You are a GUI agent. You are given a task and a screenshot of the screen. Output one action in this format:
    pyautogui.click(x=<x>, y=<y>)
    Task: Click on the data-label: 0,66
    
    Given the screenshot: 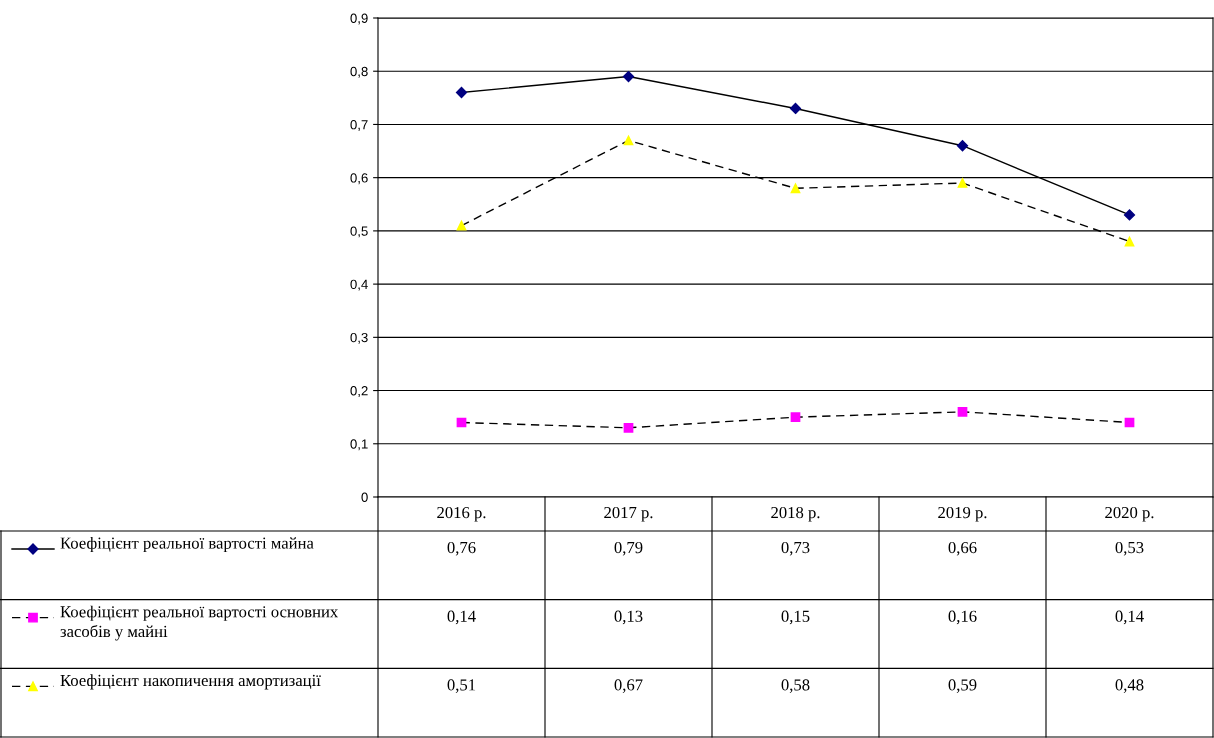 What is the action you would take?
    pyautogui.click(x=962, y=548)
    